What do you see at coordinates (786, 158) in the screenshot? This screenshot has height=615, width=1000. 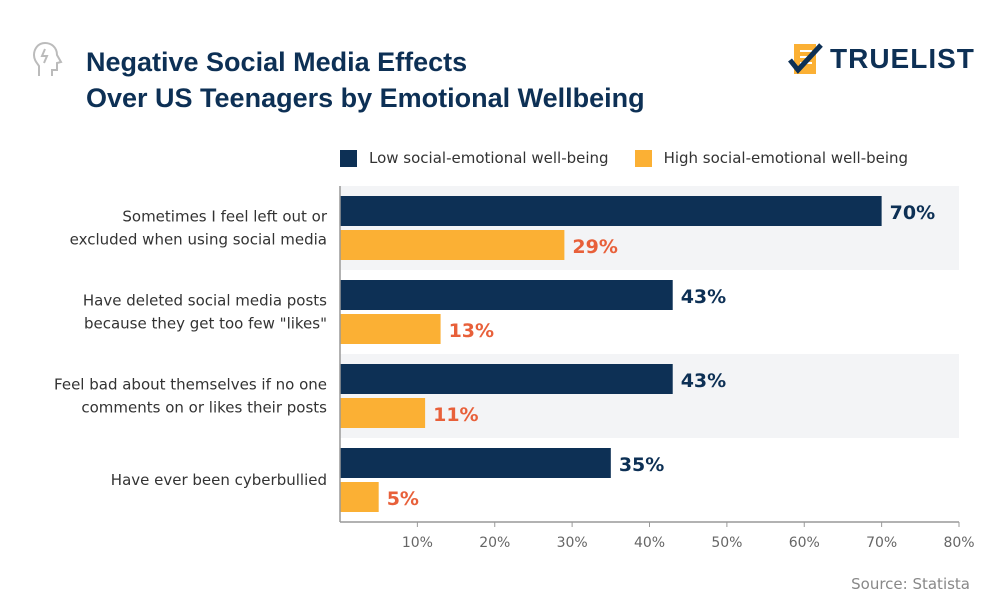 I see `legend-label-high: High social-emotional well-being` at bounding box center [786, 158].